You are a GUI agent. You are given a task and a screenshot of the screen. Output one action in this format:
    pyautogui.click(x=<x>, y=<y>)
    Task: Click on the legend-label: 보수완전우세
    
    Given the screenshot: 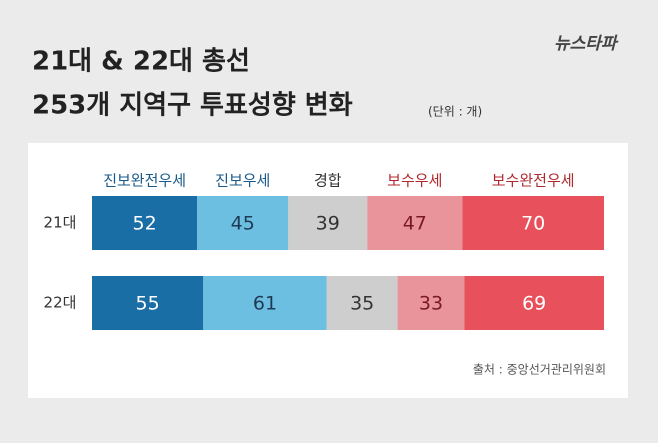 What is the action you would take?
    pyautogui.click(x=533, y=181)
    